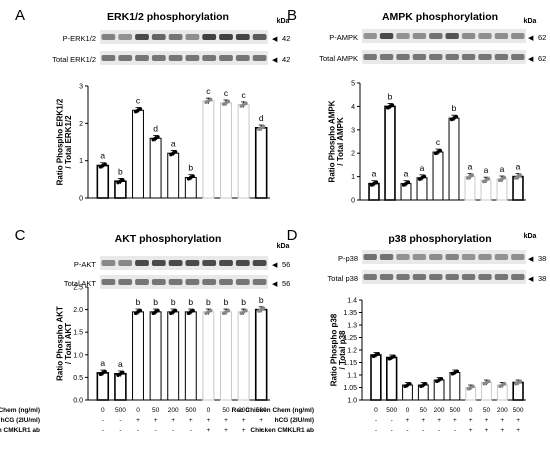 This screenshot has width=550, height=452. I want to click on band-size: 56, so click(286, 264).